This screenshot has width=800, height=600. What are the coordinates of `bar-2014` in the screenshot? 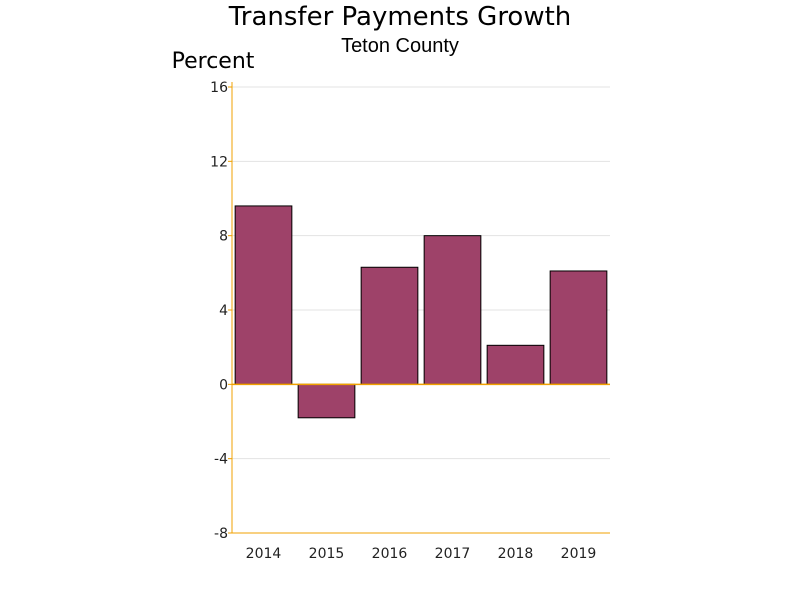 It's located at (263, 295).